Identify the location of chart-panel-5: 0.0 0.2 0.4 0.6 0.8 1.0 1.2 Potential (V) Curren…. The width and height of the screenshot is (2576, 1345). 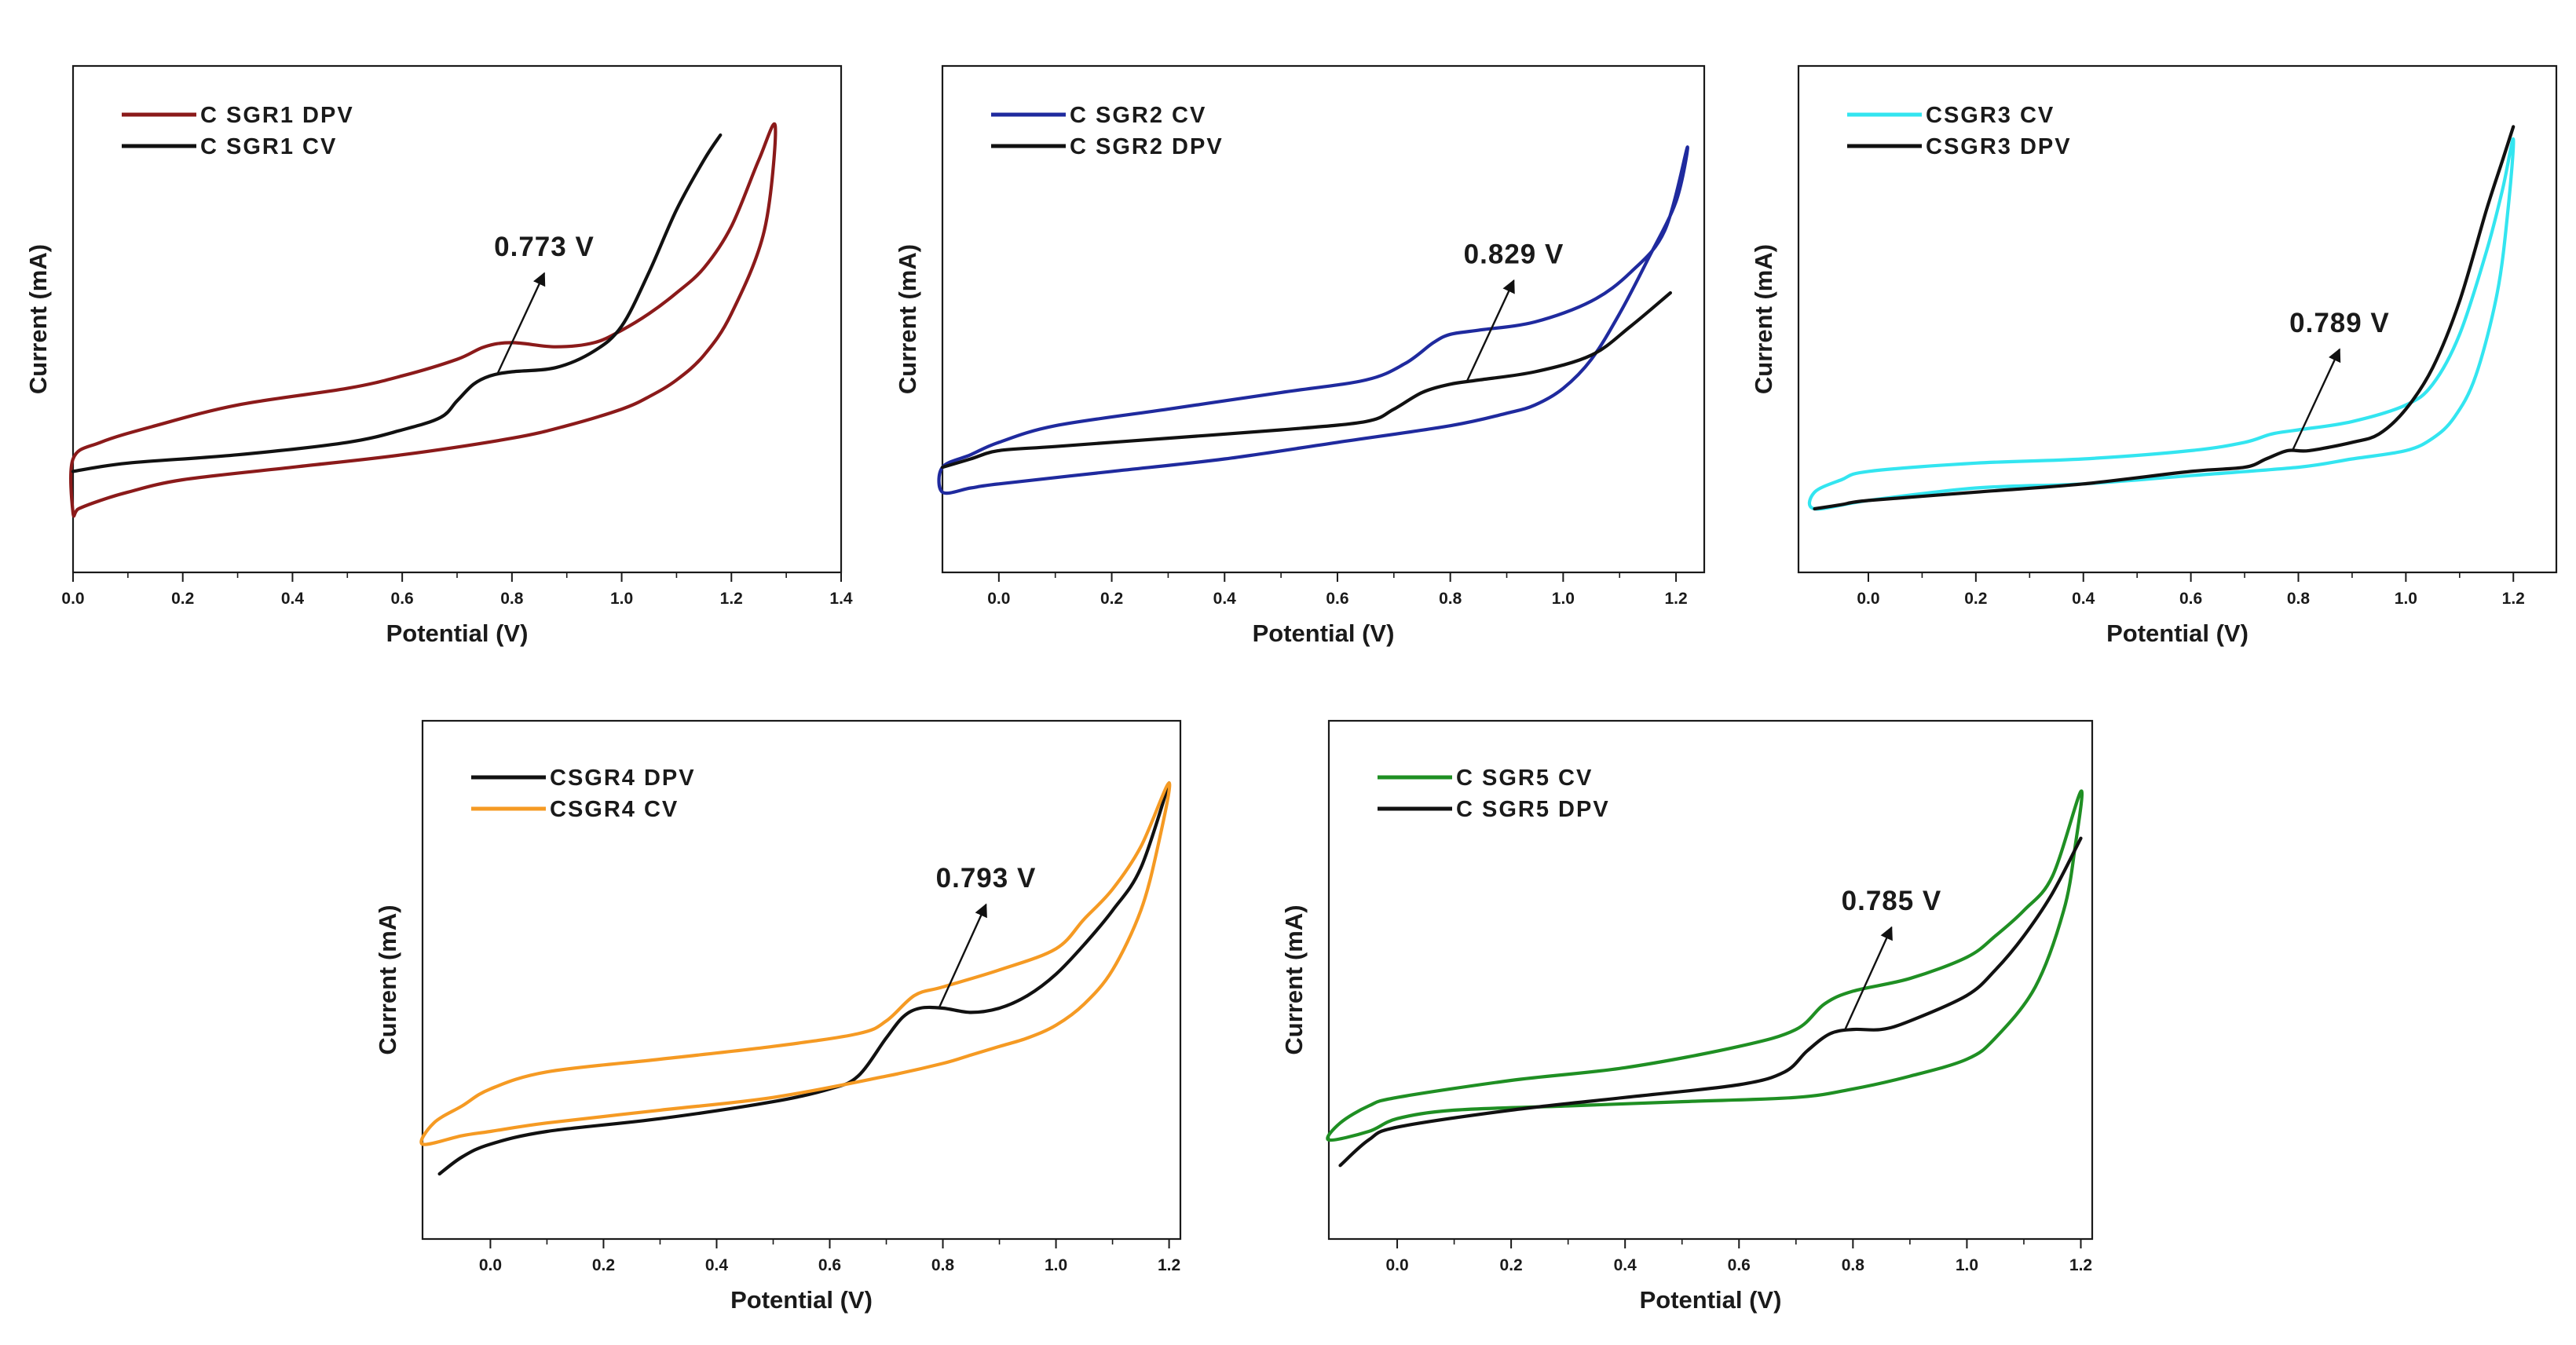
(1687, 1016).